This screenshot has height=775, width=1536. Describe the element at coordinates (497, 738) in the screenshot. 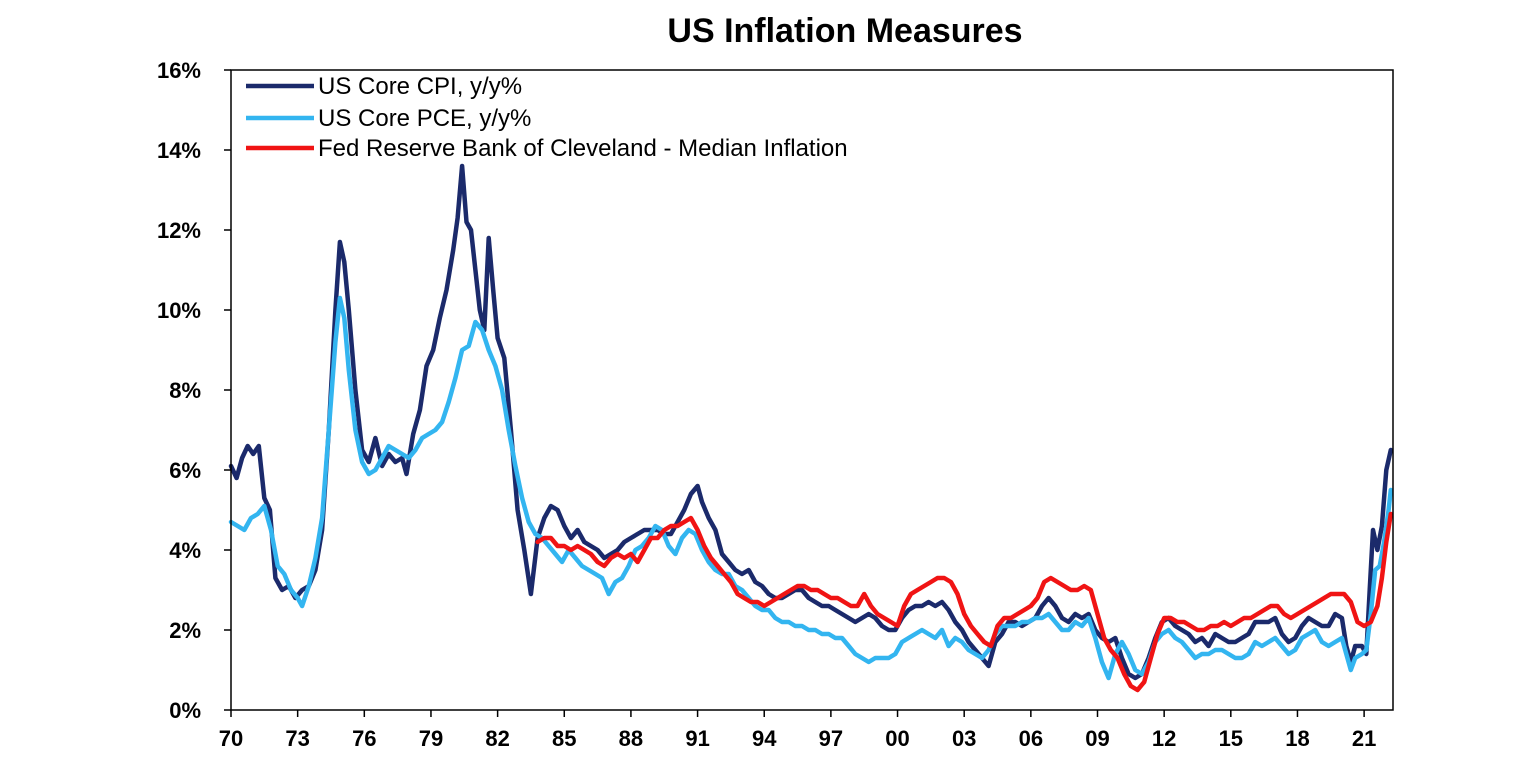

I see `x-tick-label: 82` at that location.